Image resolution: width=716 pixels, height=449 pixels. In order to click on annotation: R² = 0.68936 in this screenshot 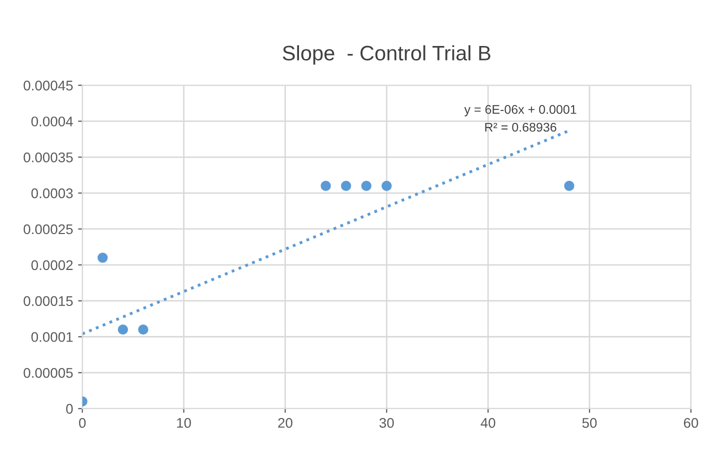, I will do `click(520, 127)`.